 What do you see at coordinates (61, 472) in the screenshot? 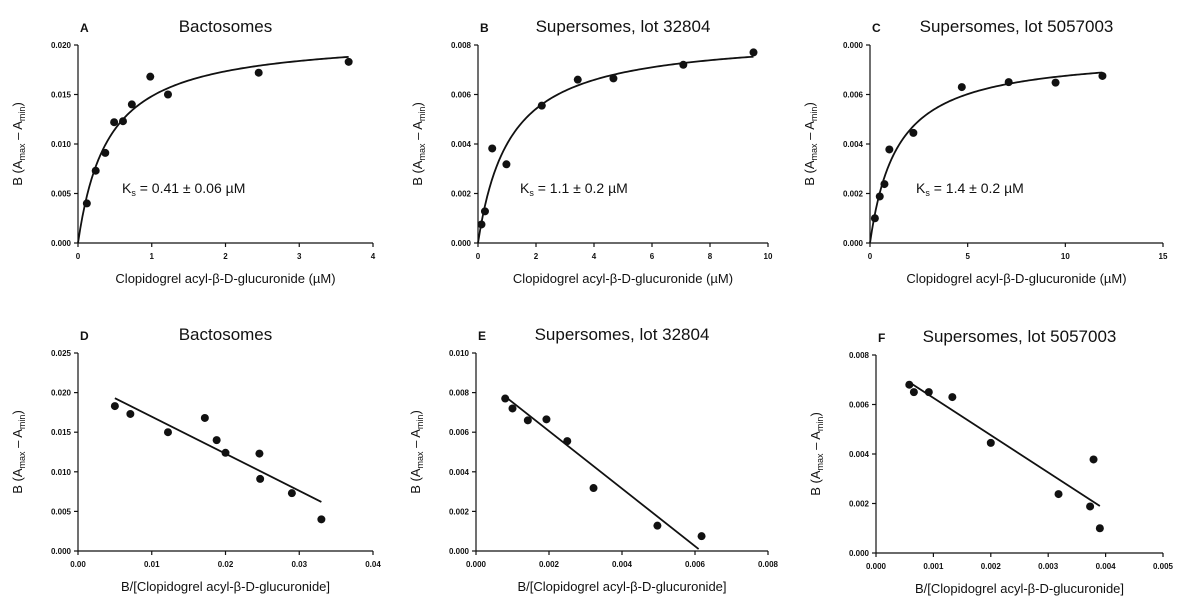
I see `y-tick-label: 0.010` at bounding box center [61, 472].